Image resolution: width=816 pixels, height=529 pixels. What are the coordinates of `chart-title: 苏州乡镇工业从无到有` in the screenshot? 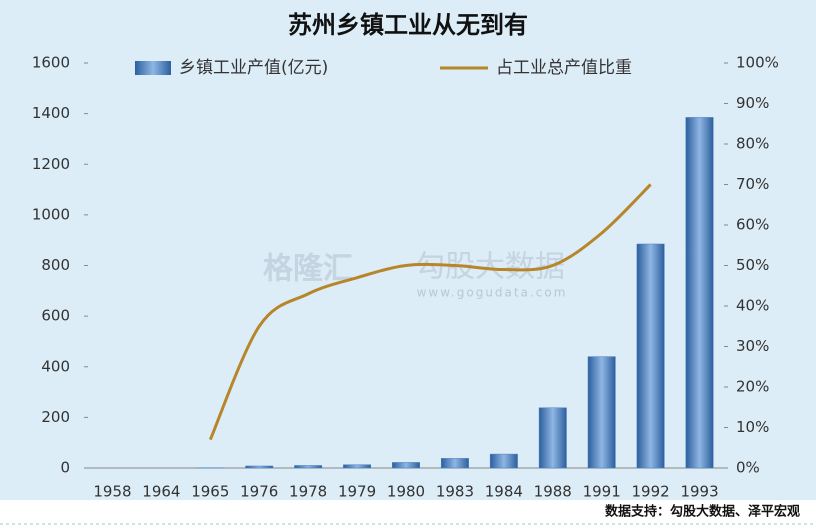 It's located at (408, 25).